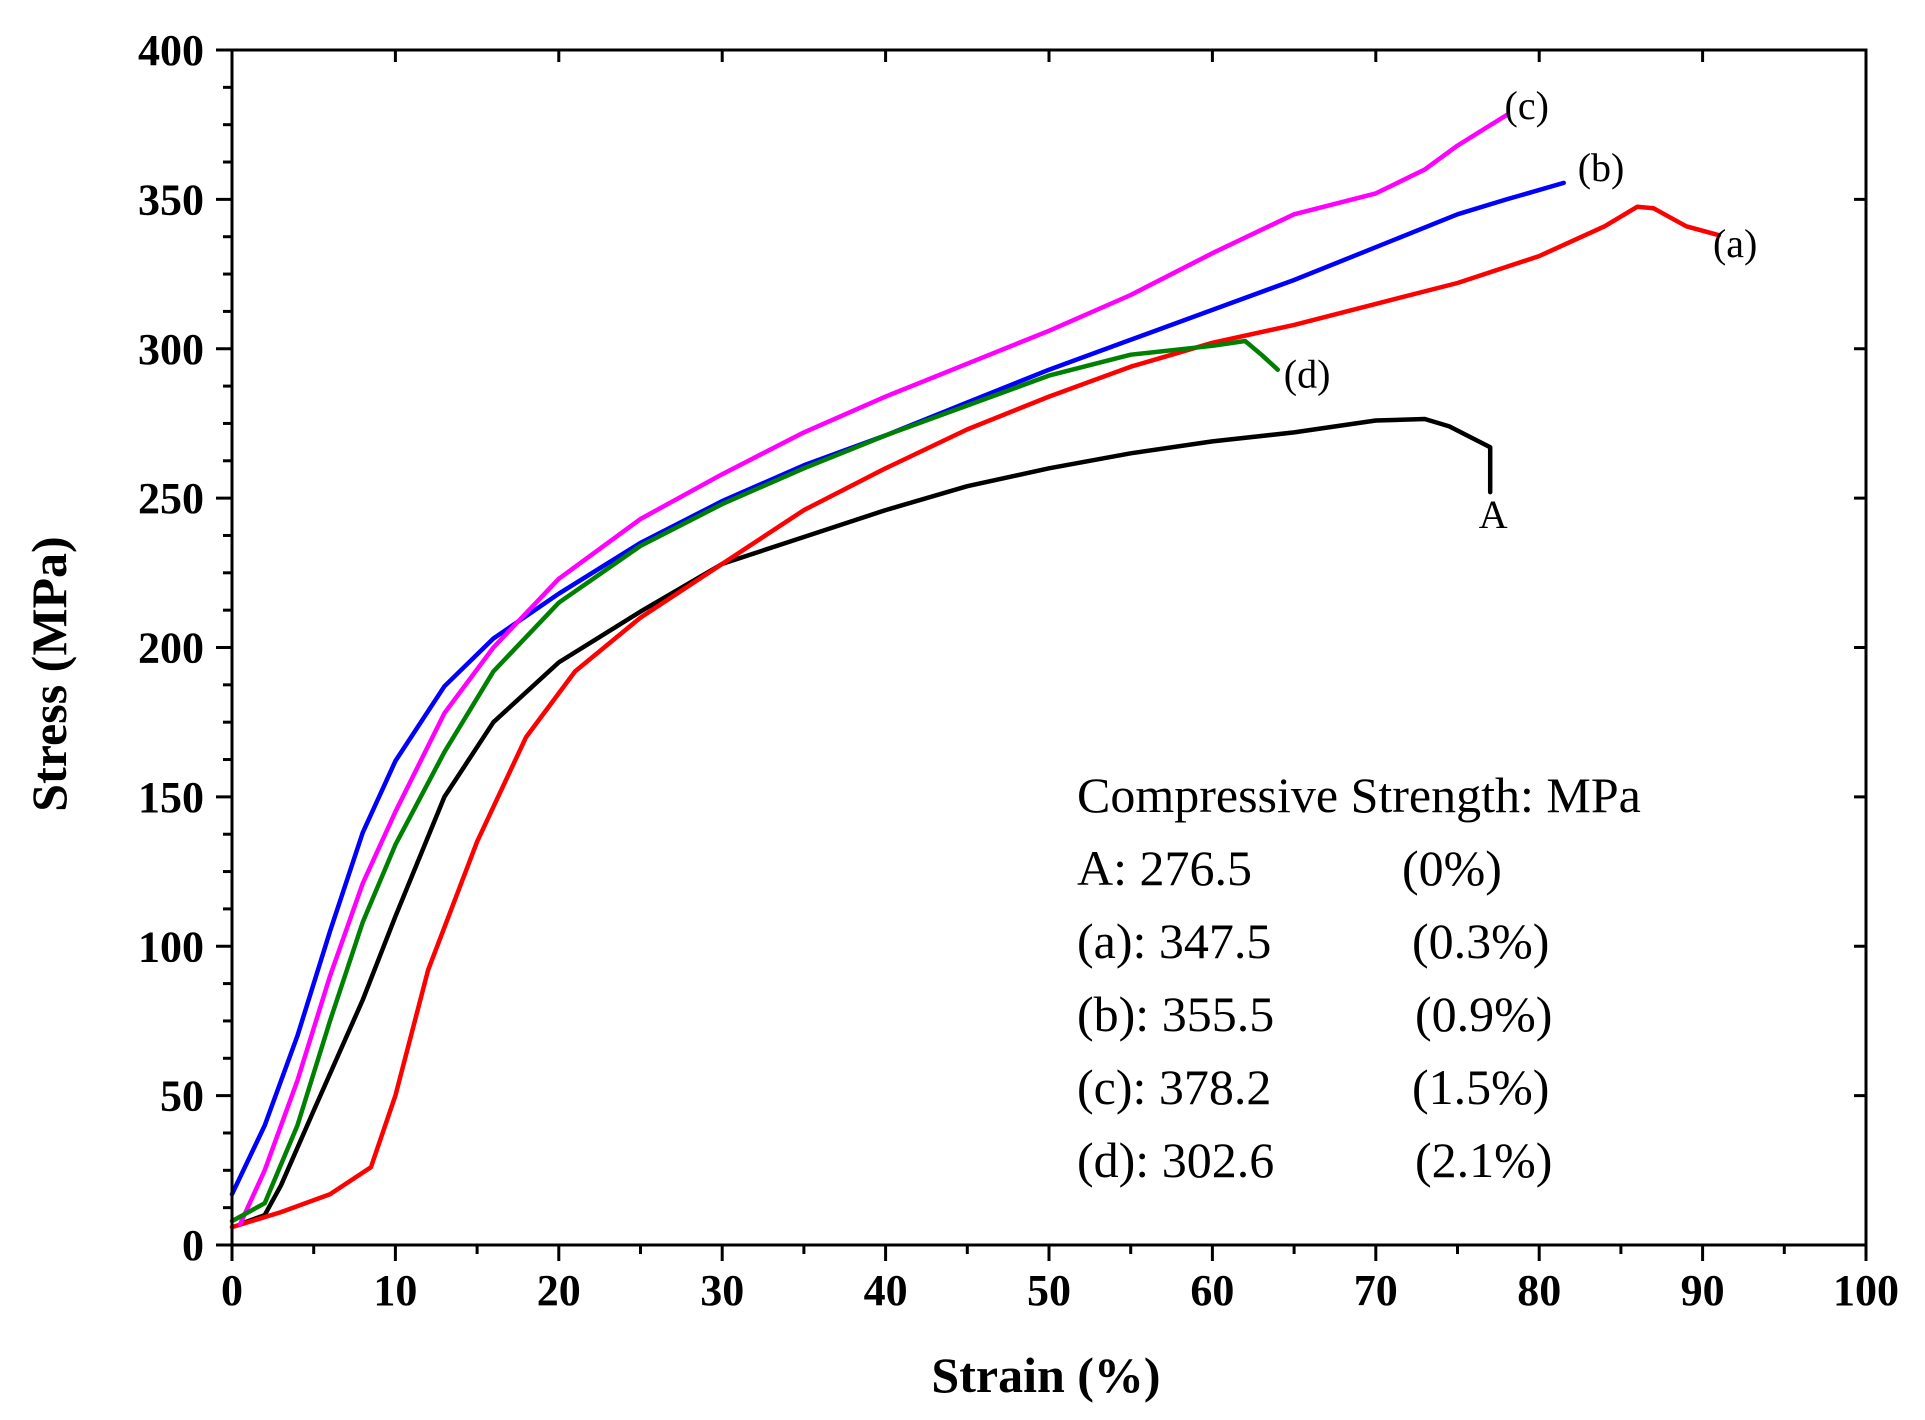 Image resolution: width=1925 pixels, height=1420 pixels. What do you see at coordinates (1359, 795) in the screenshot?
I see `legend-title: Compressive Strength: MPa` at bounding box center [1359, 795].